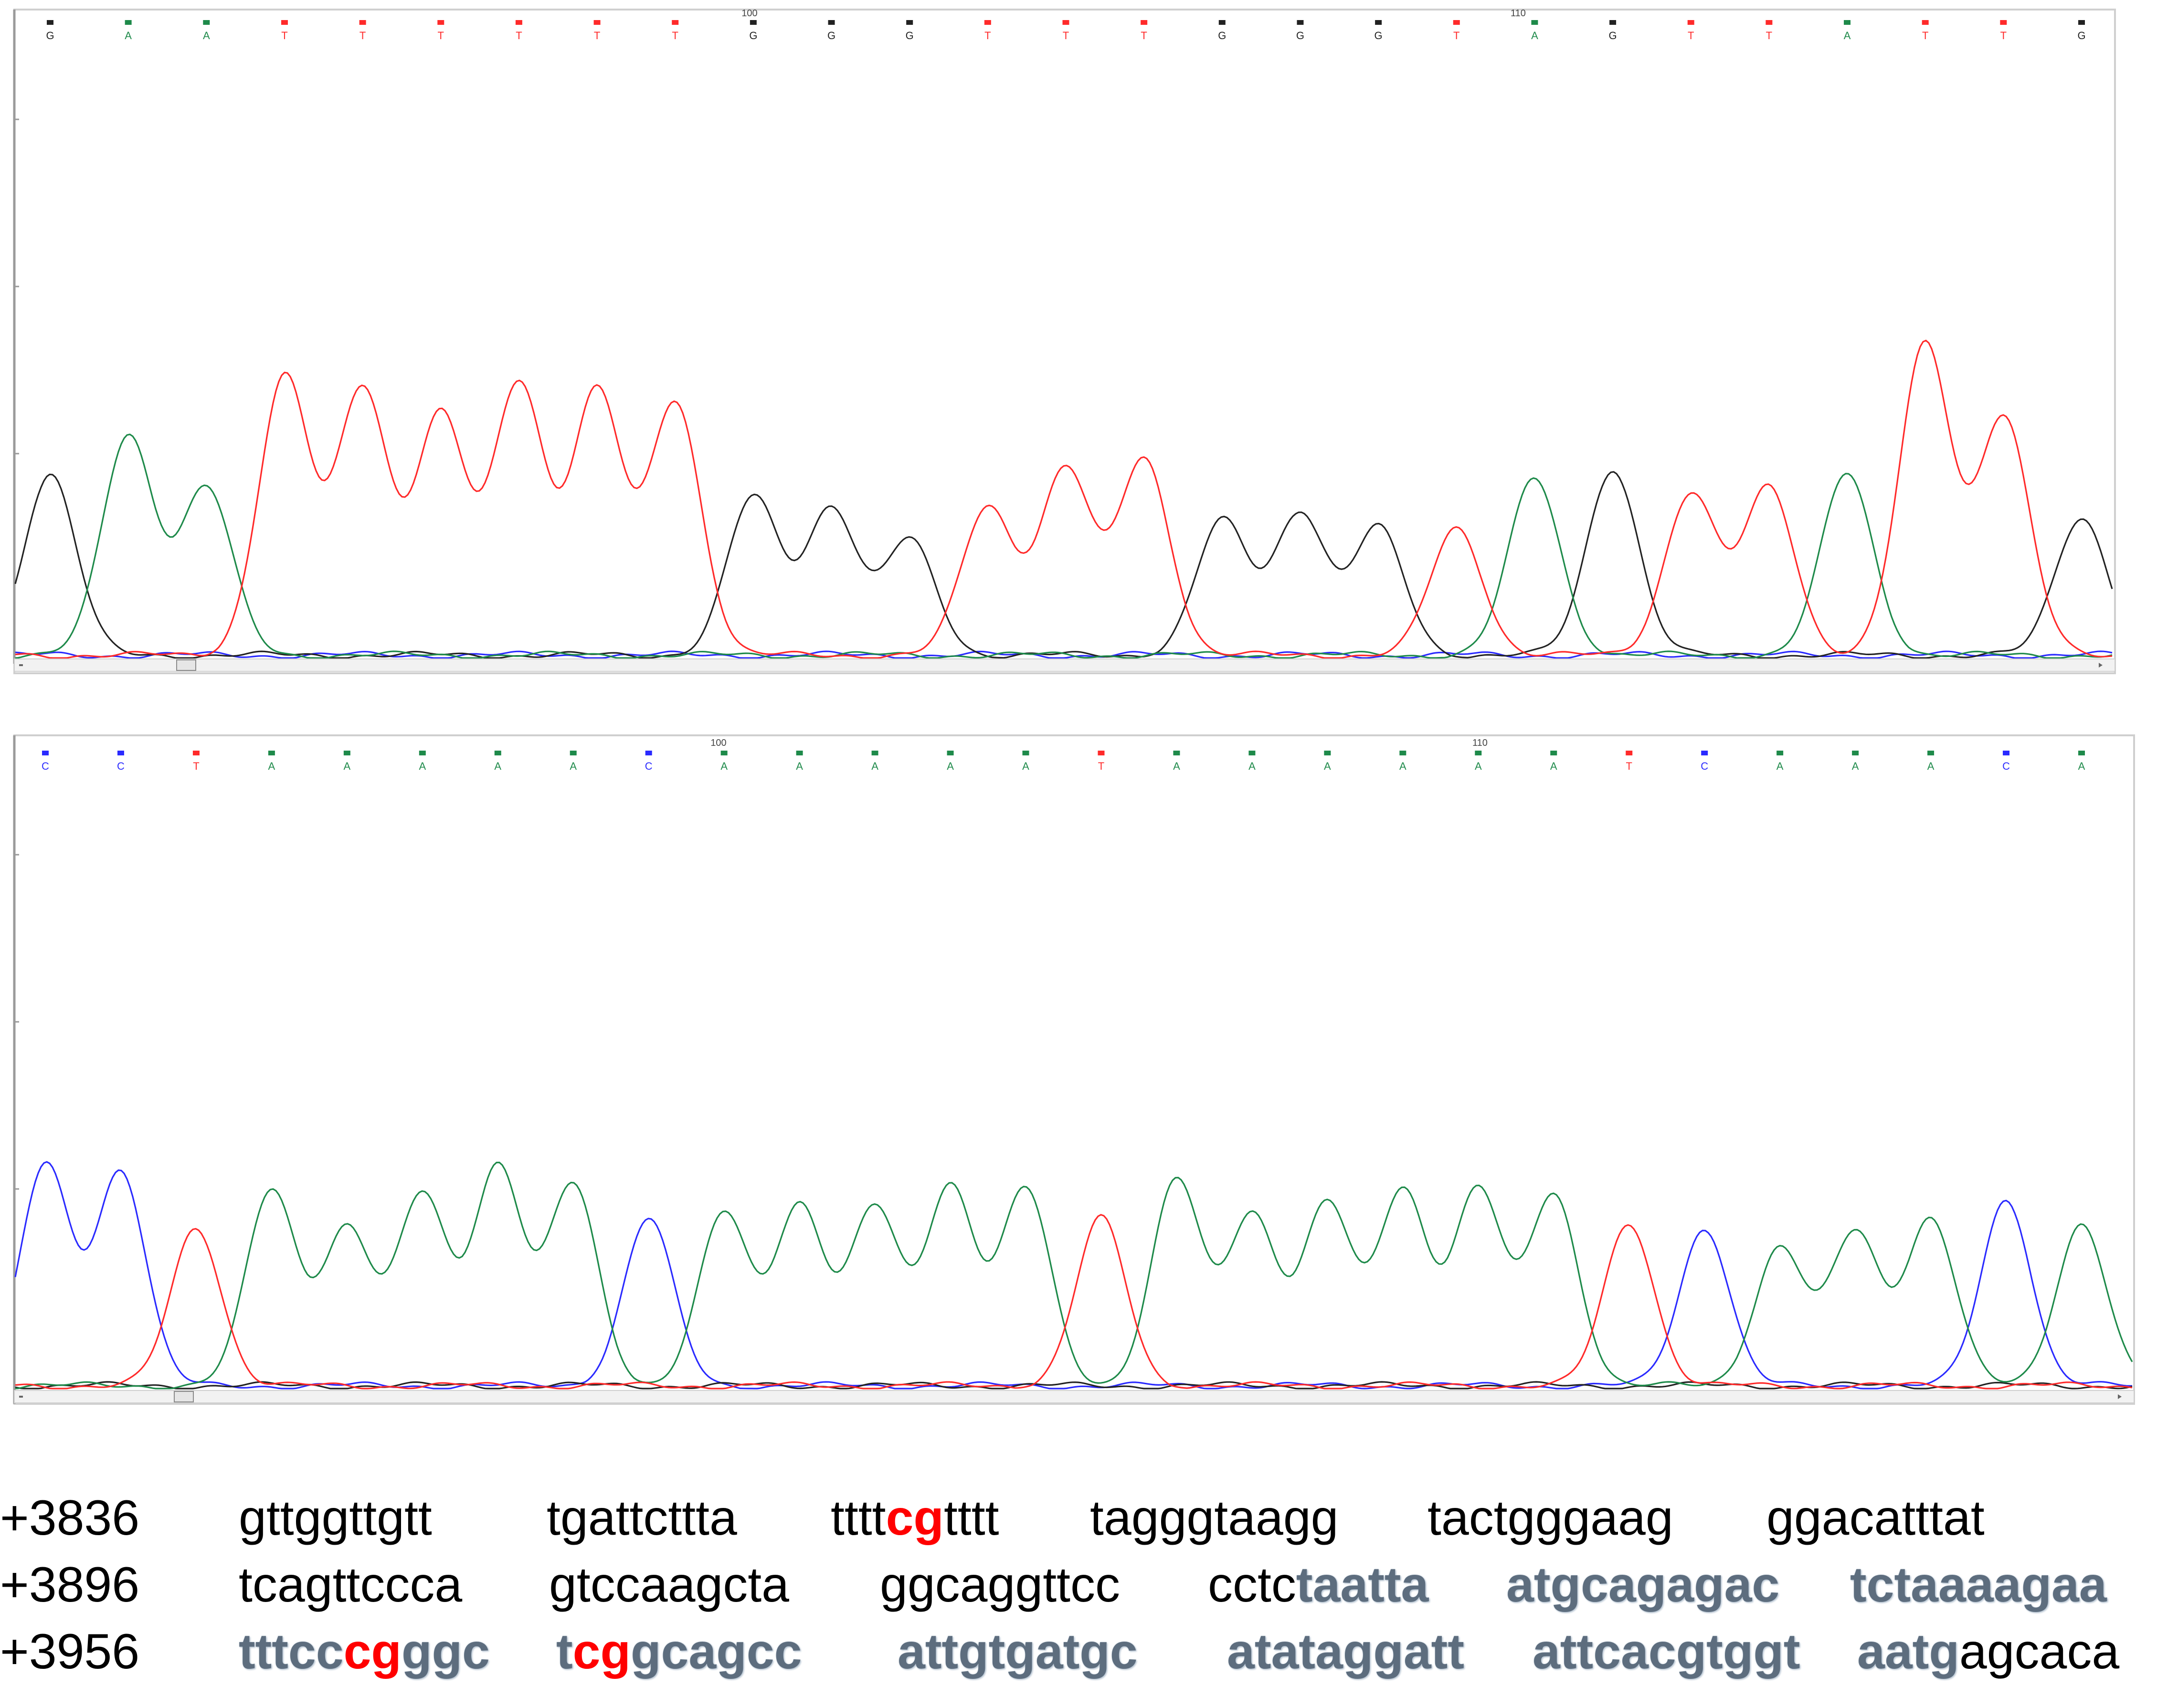 The height and width of the screenshot is (1708, 2178). Describe the element at coordinates (915, 1518) in the screenshot. I see `sequence-group: ttttcgtttt` at that location.